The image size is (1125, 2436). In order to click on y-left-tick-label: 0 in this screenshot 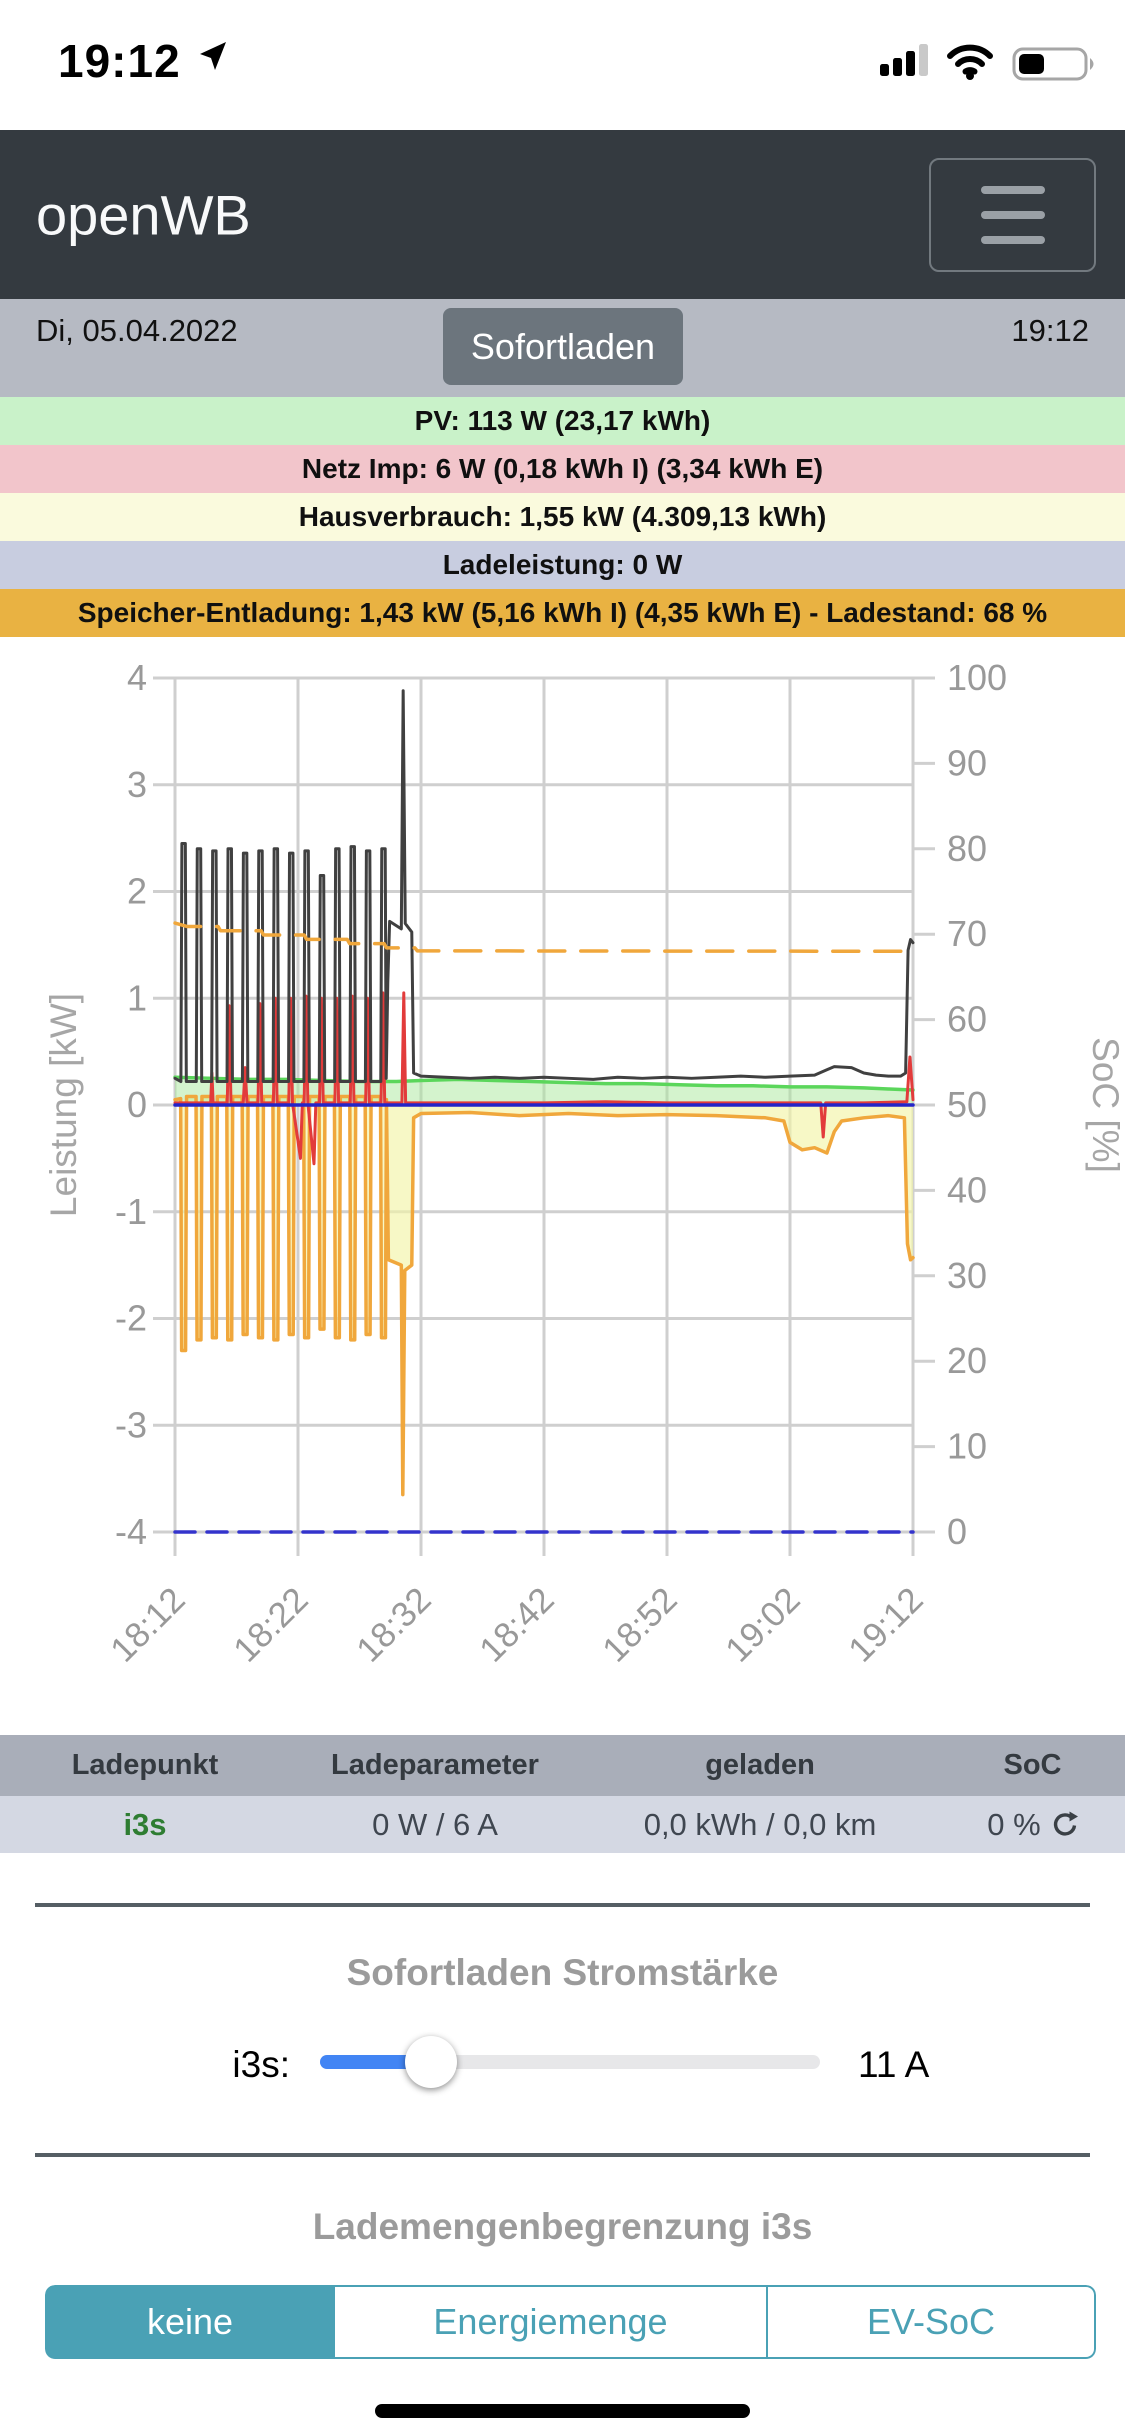, I will do `click(137, 1104)`.